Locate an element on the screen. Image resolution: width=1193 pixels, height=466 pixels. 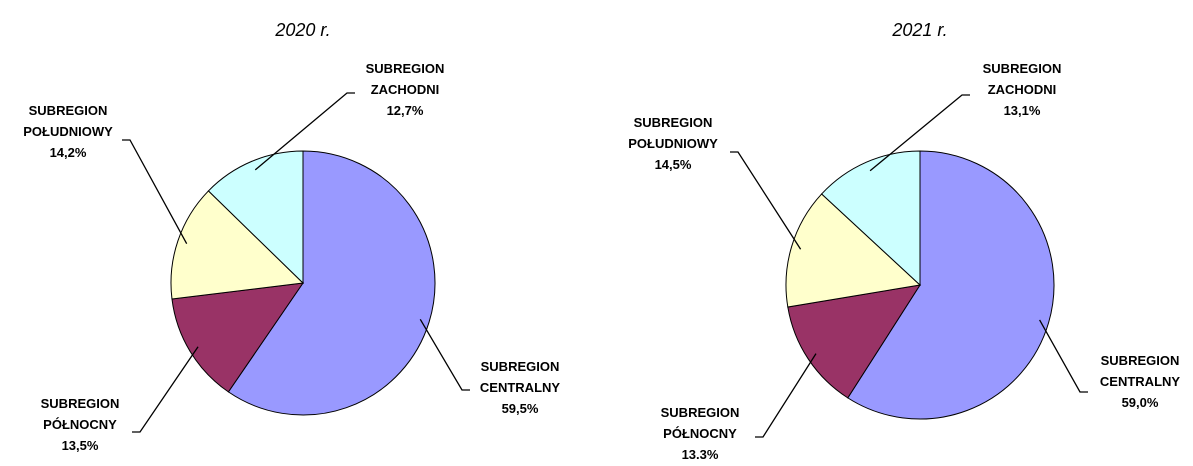
value-label: 13.3% is located at coordinates (700, 454).